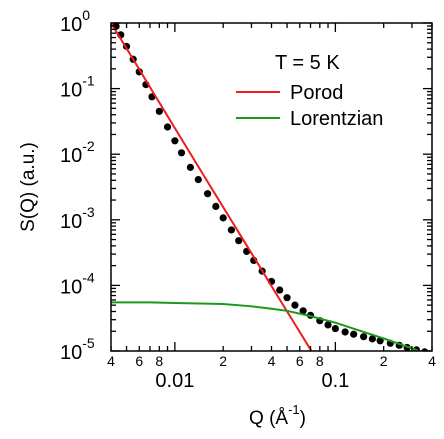  Describe the element at coordinates (281, 418) in the screenshot. I see `x-axis-label-unit: Å` at that location.